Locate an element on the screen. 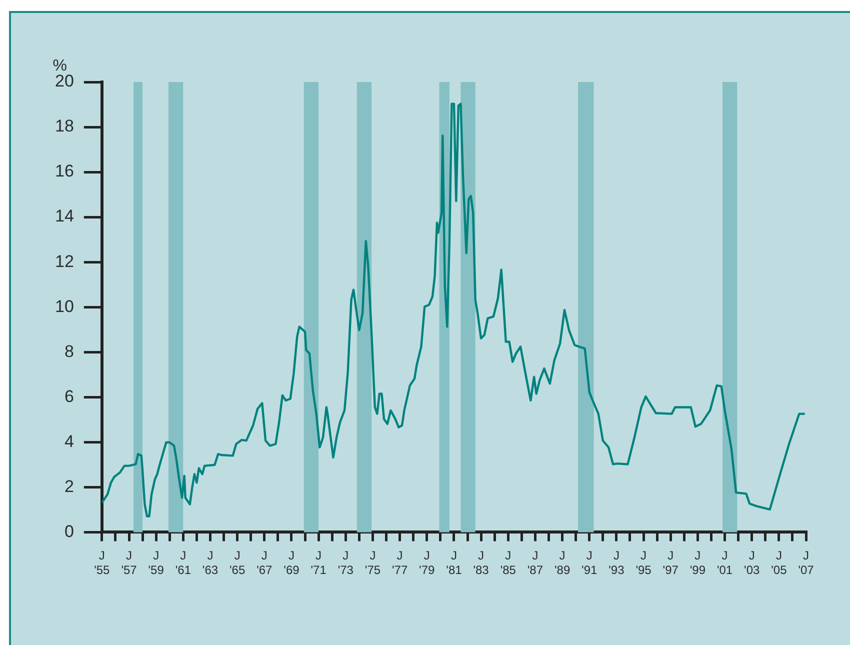 This screenshot has width=850, height=645. x-tick-label: J '95 is located at coordinates (644, 563).